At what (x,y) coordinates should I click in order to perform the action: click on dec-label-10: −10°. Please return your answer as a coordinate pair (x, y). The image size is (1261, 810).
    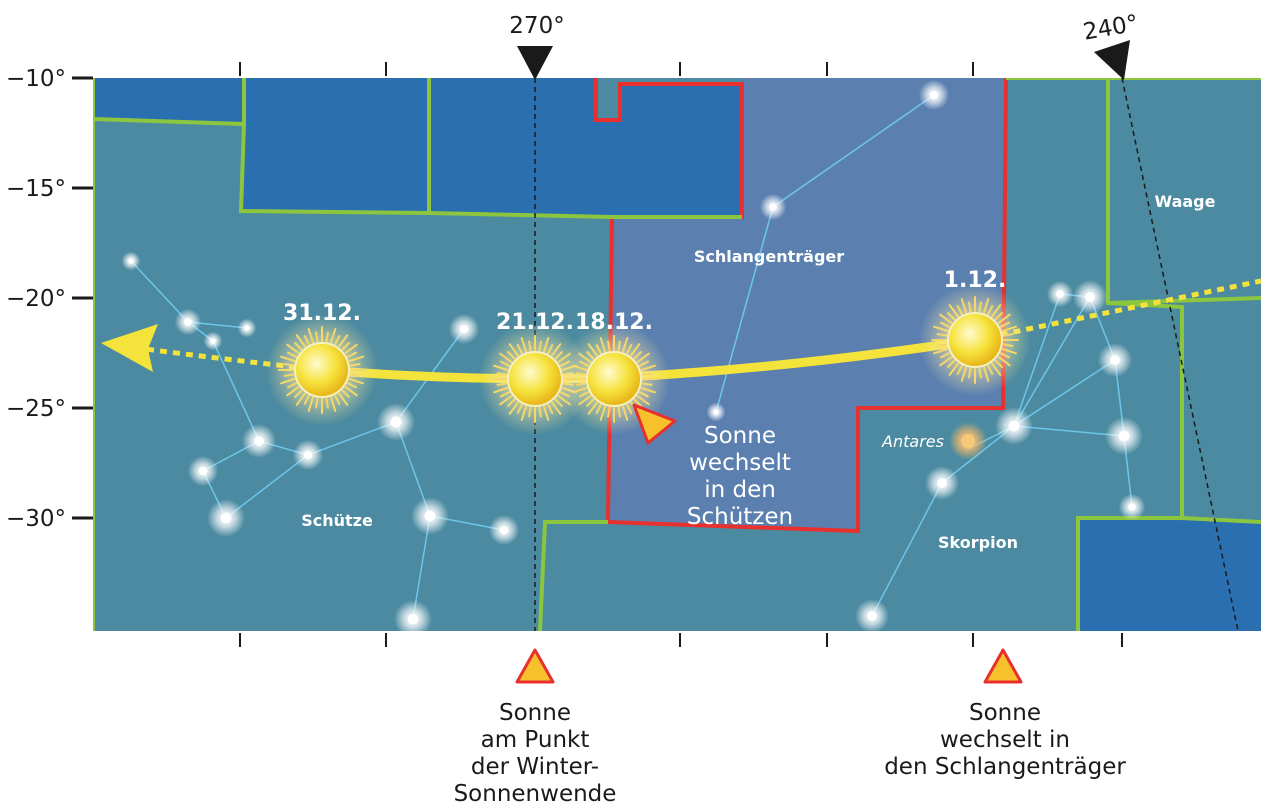
    Looking at the image, I should click on (36, 79).